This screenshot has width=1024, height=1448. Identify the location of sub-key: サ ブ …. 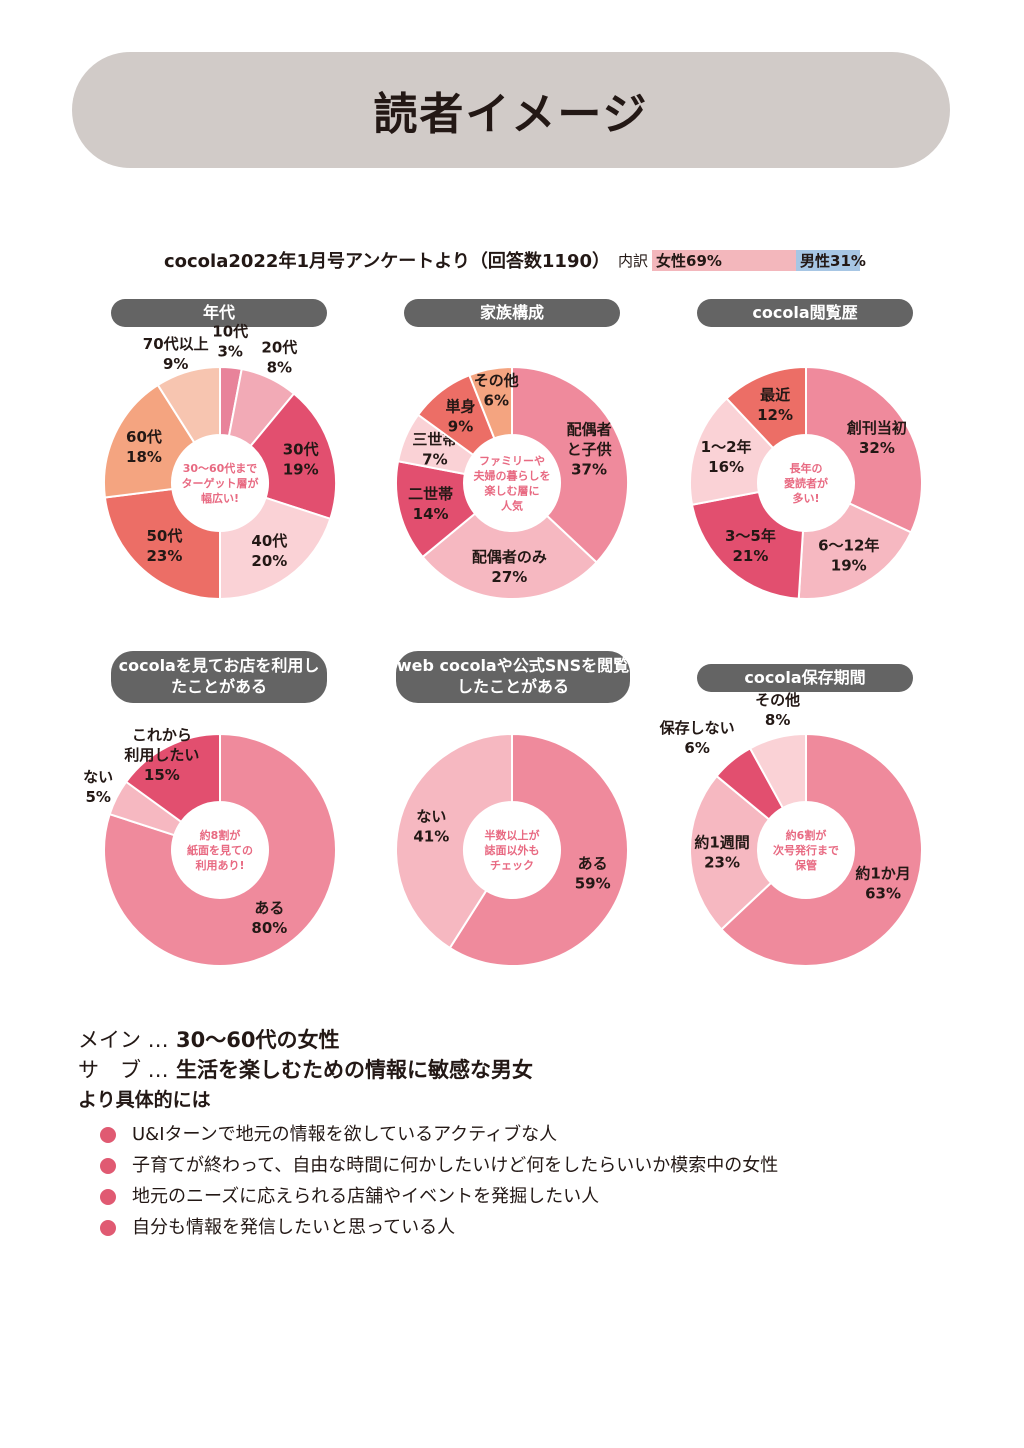
(123, 1070).